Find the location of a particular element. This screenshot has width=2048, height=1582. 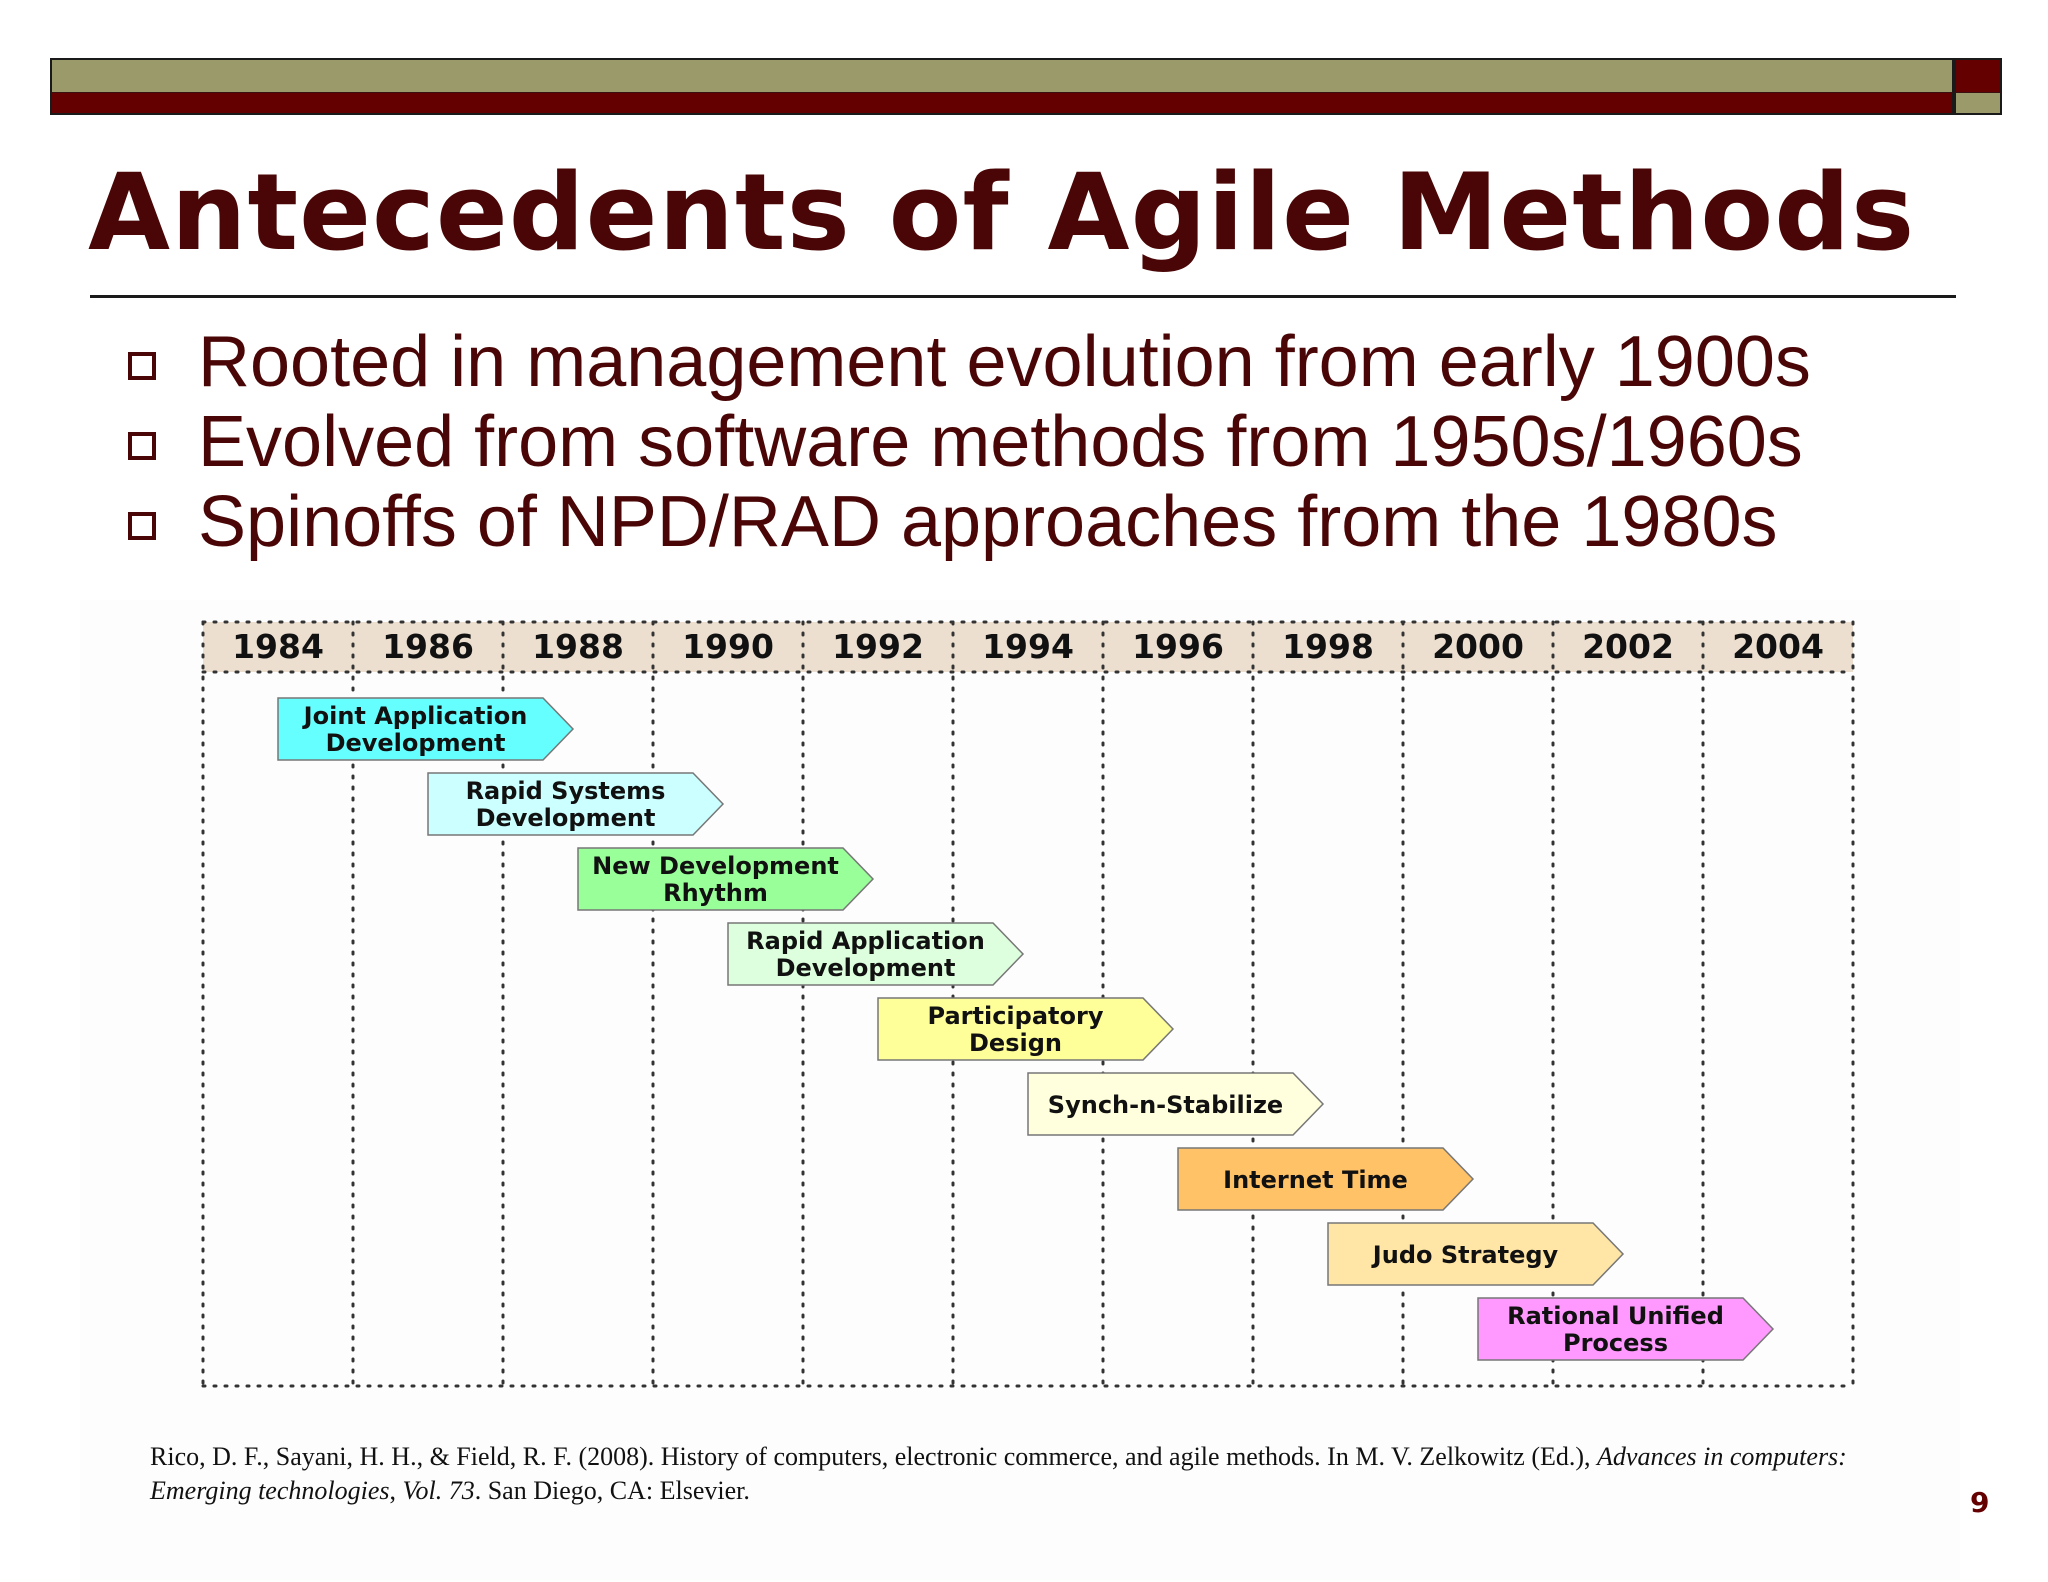

year-label: 1994 is located at coordinates (1028, 646).